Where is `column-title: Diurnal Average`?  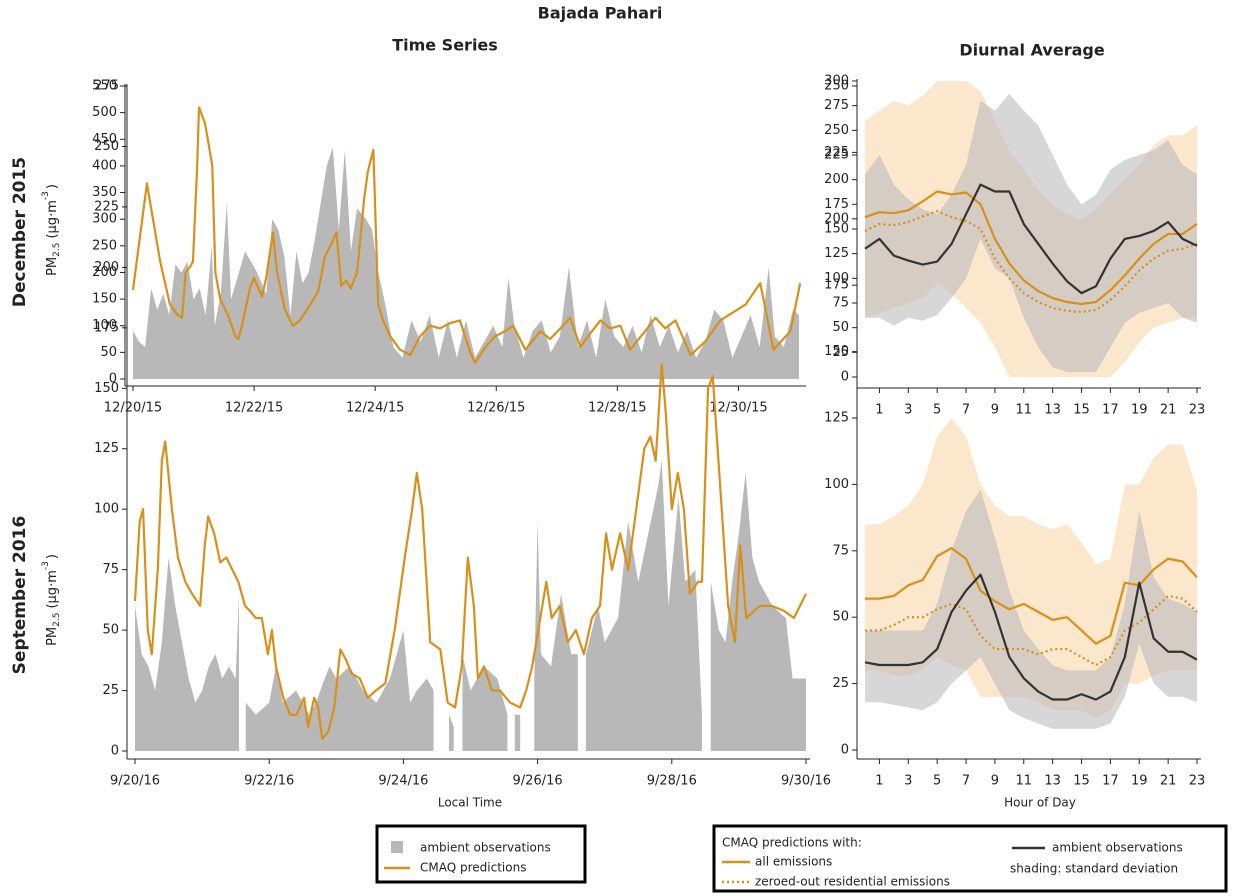 column-title: Diurnal Average is located at coordinates (1032, 50).